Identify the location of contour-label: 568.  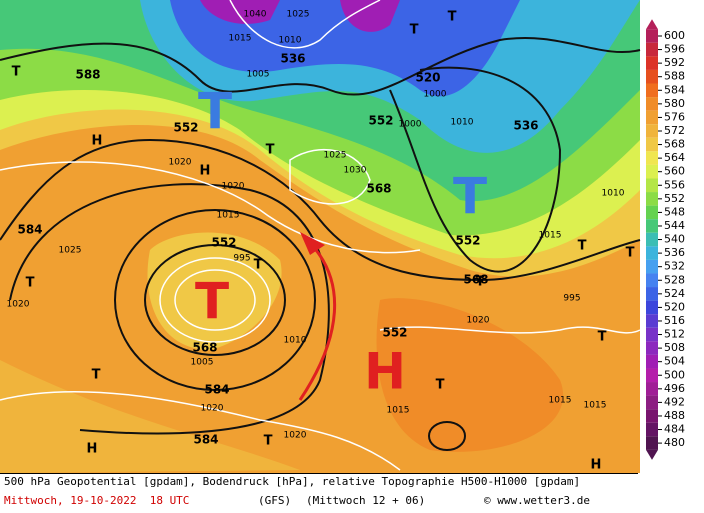
(475, 280).